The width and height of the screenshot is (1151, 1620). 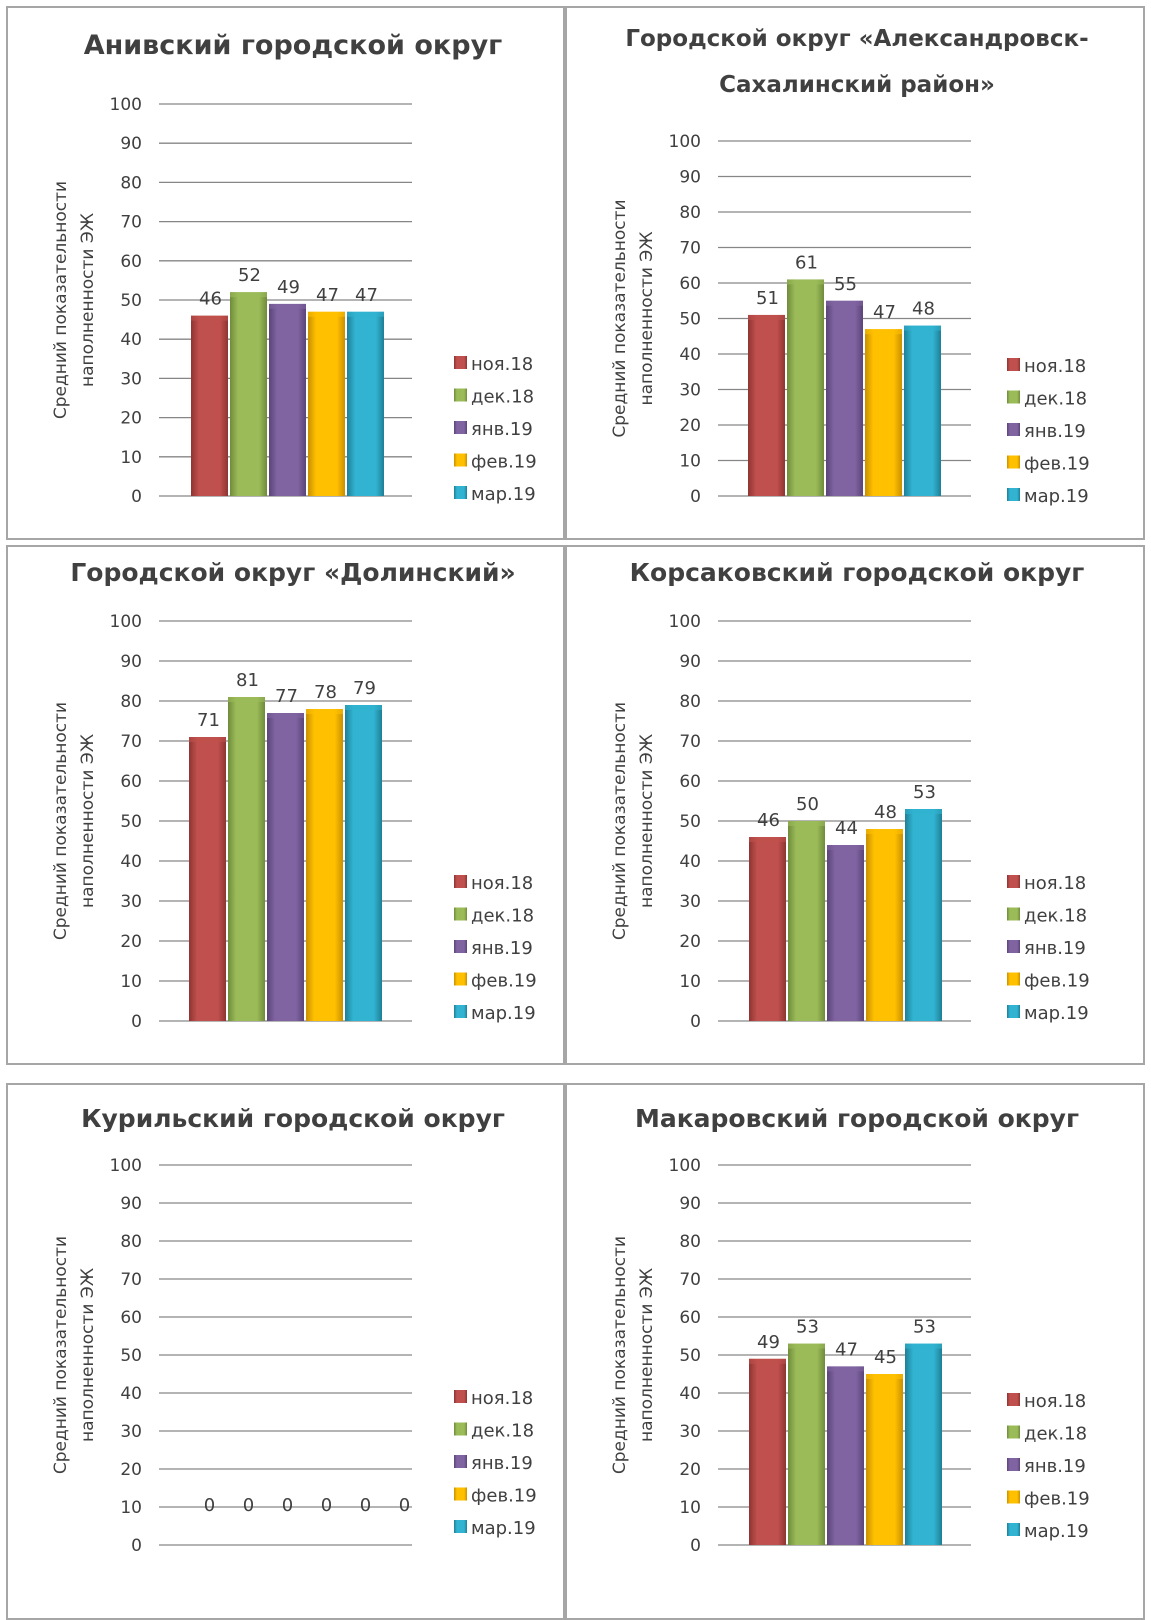 I want to click on data-label: 44, so click(x=846, y=828).